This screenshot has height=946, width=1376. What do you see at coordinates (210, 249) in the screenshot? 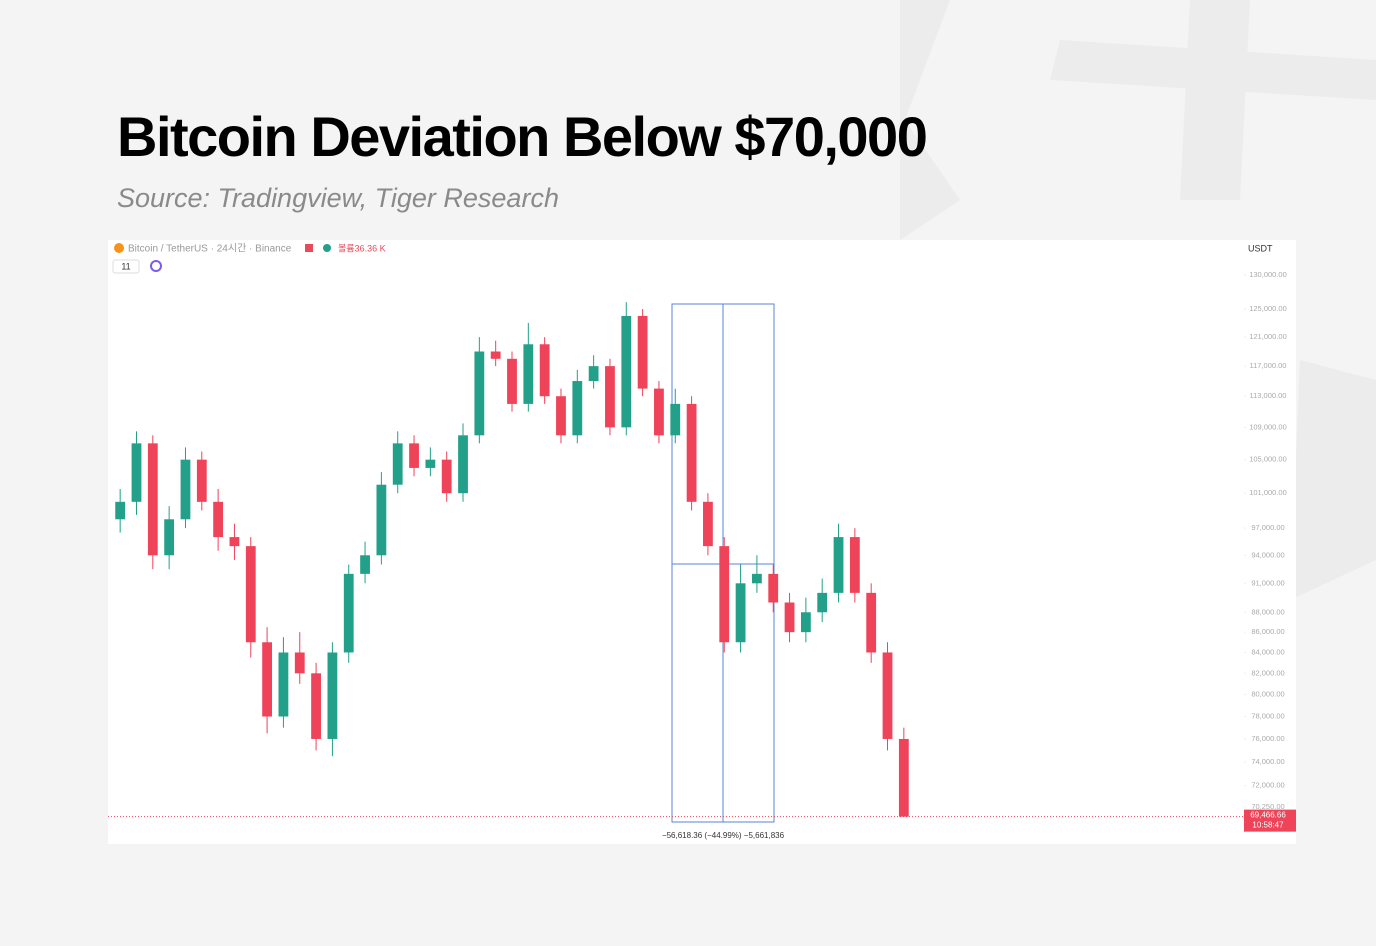
I see `symbol: Bitcoin / TetherUS · 24시간 · Binance` at bounding box center [210, 249].